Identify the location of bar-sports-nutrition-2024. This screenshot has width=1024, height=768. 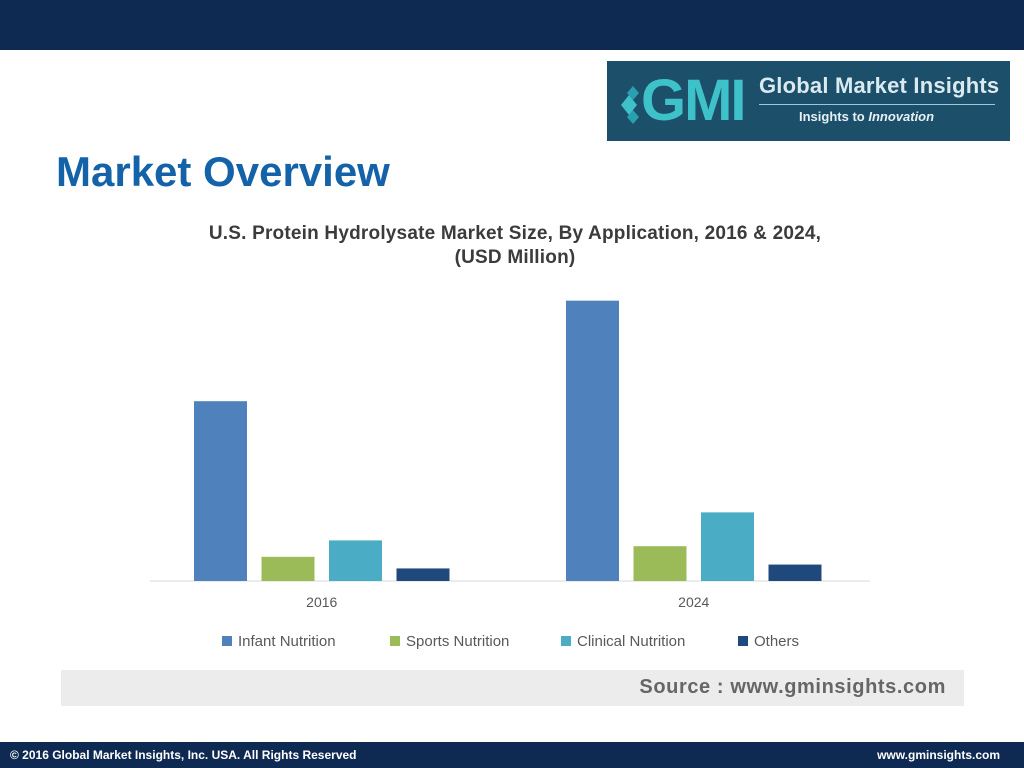
(660, 563).